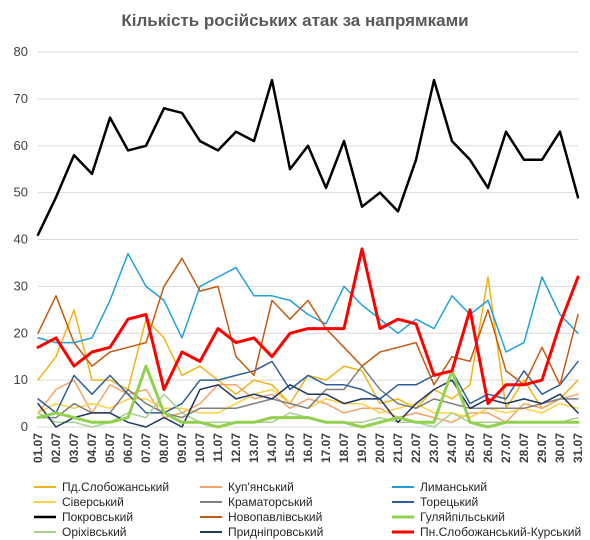 Image resolution: width=590 pixels, height=540 pixels. I want to click on x-tick-label: 09.07, so click(182, 448).